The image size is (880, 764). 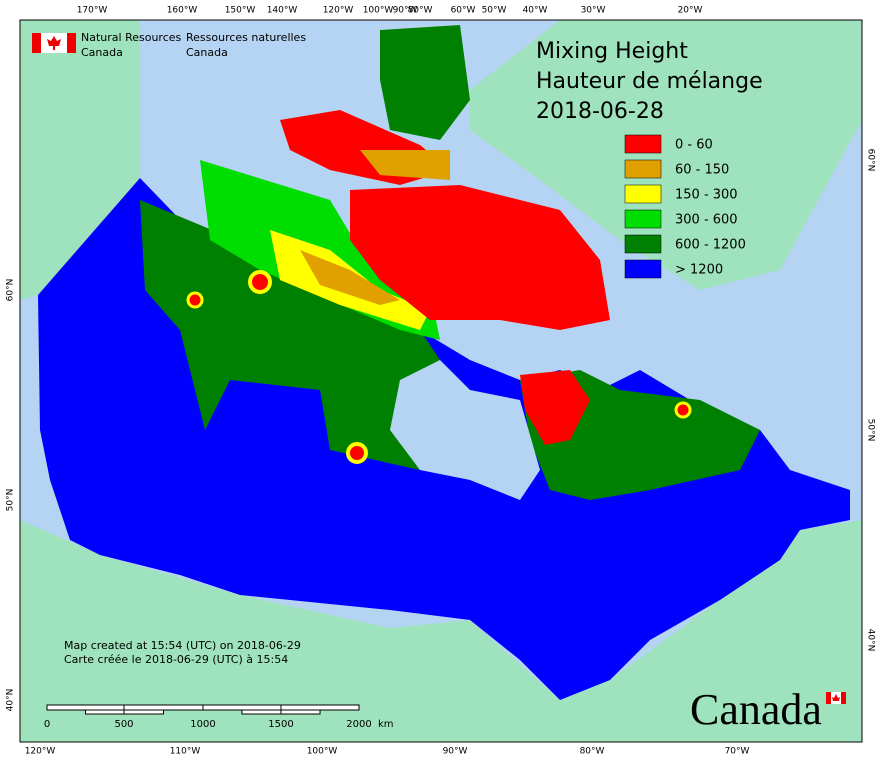 I want to click on ungava, so click(x=555, y=407).